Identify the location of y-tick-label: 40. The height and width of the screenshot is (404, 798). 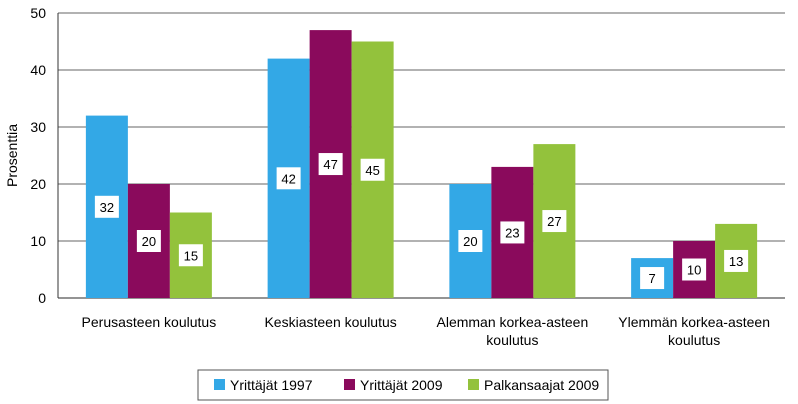
(38, 70).